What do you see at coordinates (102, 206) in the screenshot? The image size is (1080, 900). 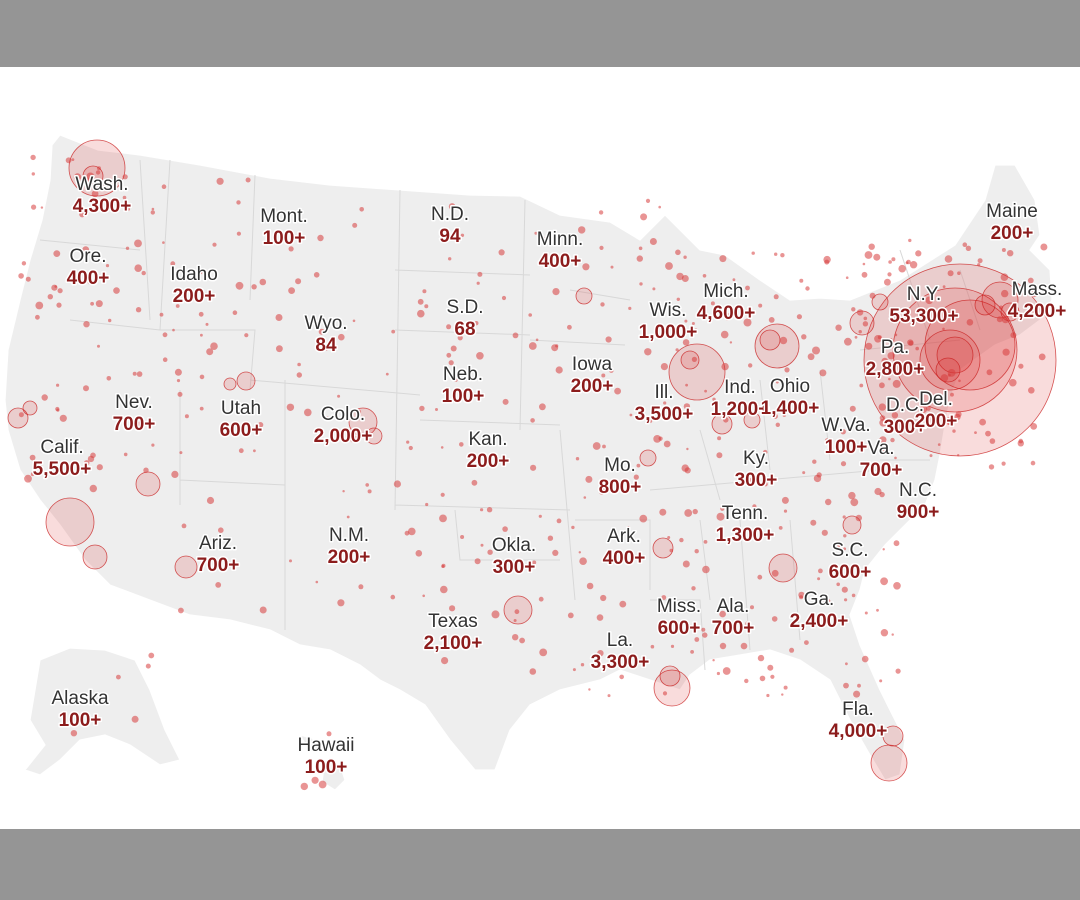 I see `case-count: 4,300+` at bounding box center [102, 206].